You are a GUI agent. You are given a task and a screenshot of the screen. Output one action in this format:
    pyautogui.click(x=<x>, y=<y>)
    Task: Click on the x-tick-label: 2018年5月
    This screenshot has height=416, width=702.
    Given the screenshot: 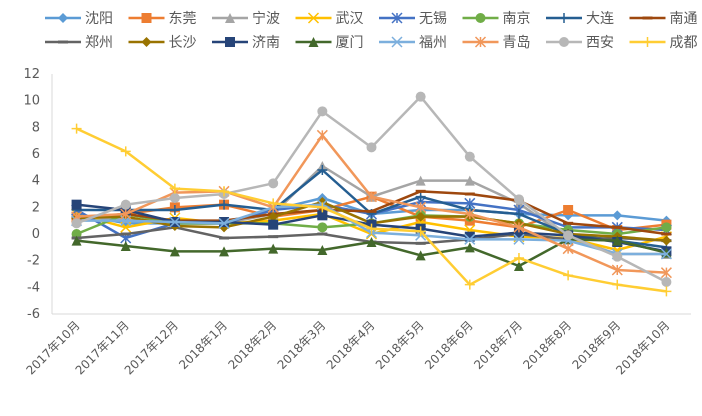 What is the action you would take?
    pyautogui.click(x=400, y=345)
    